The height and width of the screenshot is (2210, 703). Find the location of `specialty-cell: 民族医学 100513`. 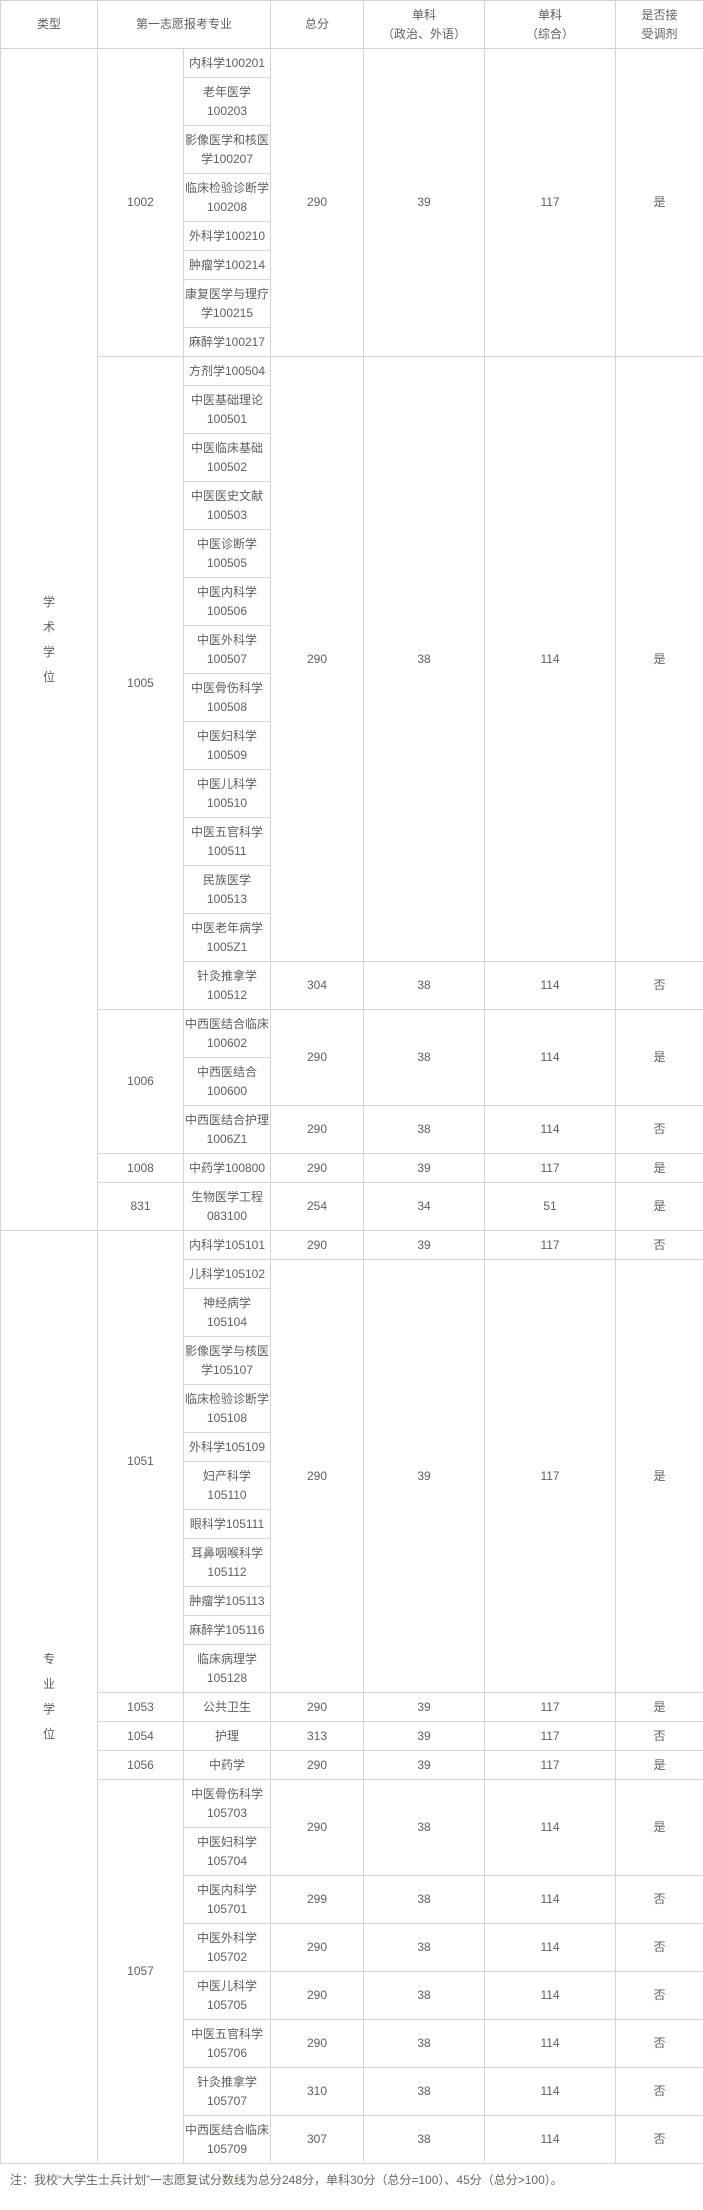

specialty-cell: 民族医学 100513 is located at coordinates (227, 889).